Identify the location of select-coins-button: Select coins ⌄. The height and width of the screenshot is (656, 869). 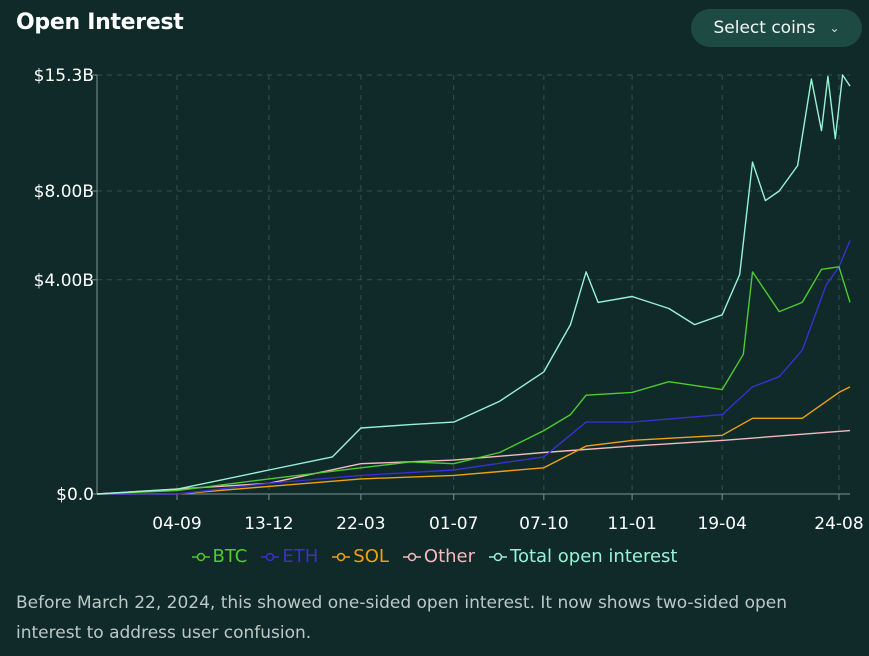
(776, 28).